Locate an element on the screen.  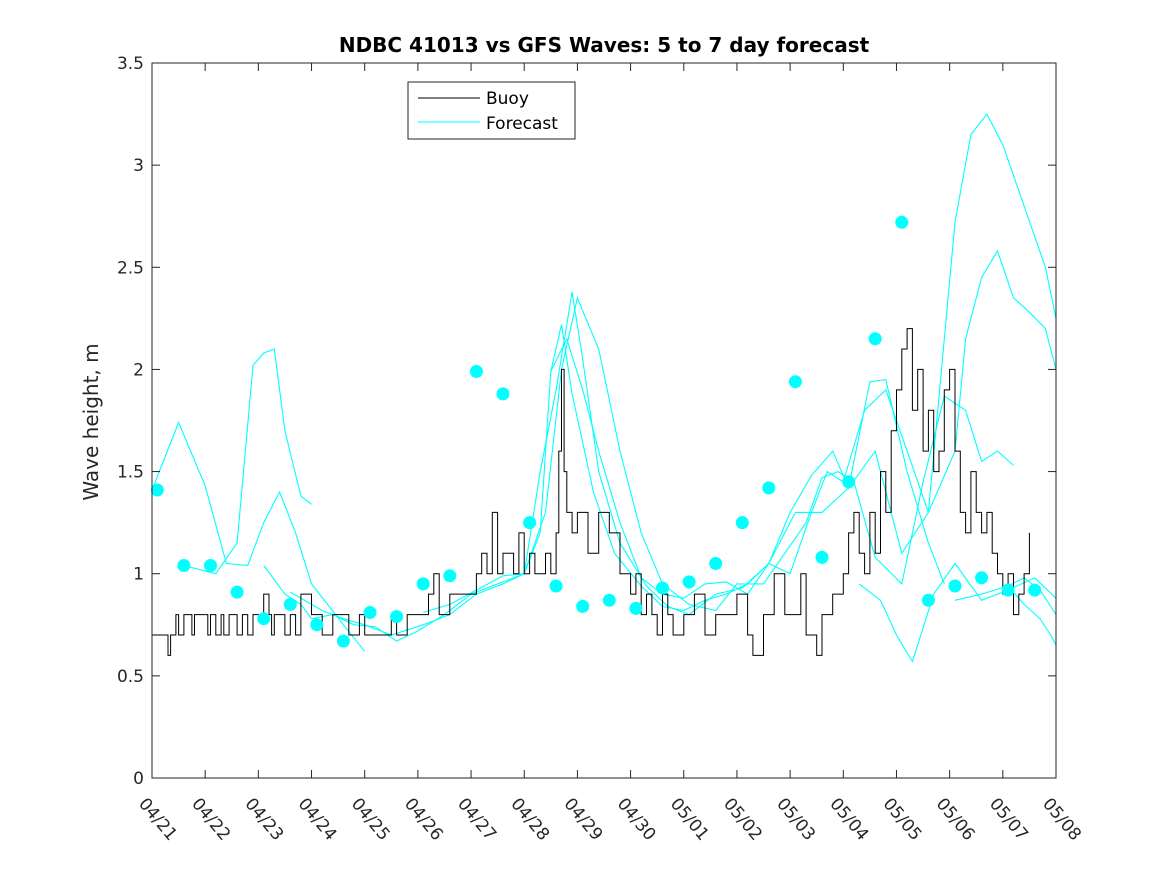
y-tick-label: 3 is located at coordinates (138, 166).